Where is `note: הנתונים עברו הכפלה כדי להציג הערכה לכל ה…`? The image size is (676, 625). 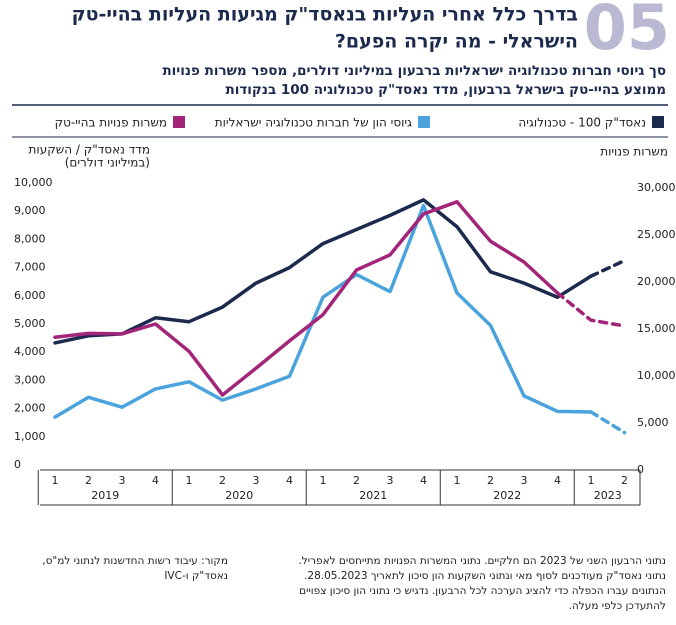 note: הנתונים עברו הכפלה כדי להציג הערכה לכל ה… is located at coordinates (482, 591).